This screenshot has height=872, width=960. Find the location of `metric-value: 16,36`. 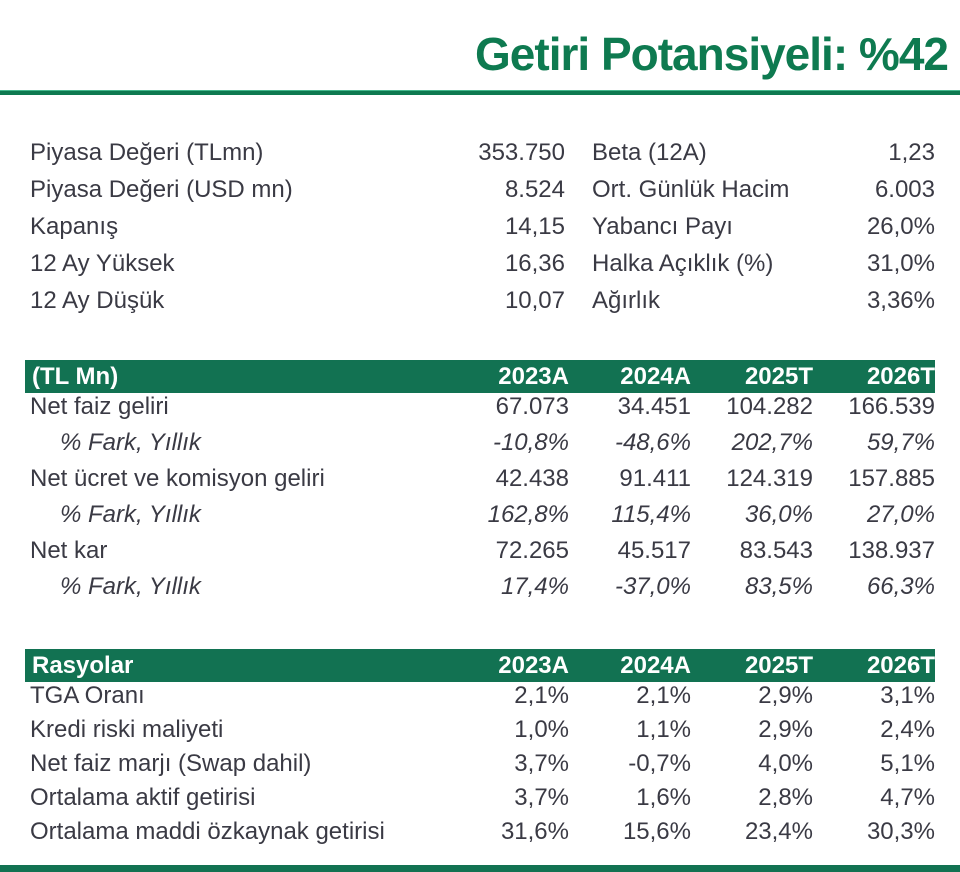

metric-value: 16,36 is located at coordinates (534, 263).